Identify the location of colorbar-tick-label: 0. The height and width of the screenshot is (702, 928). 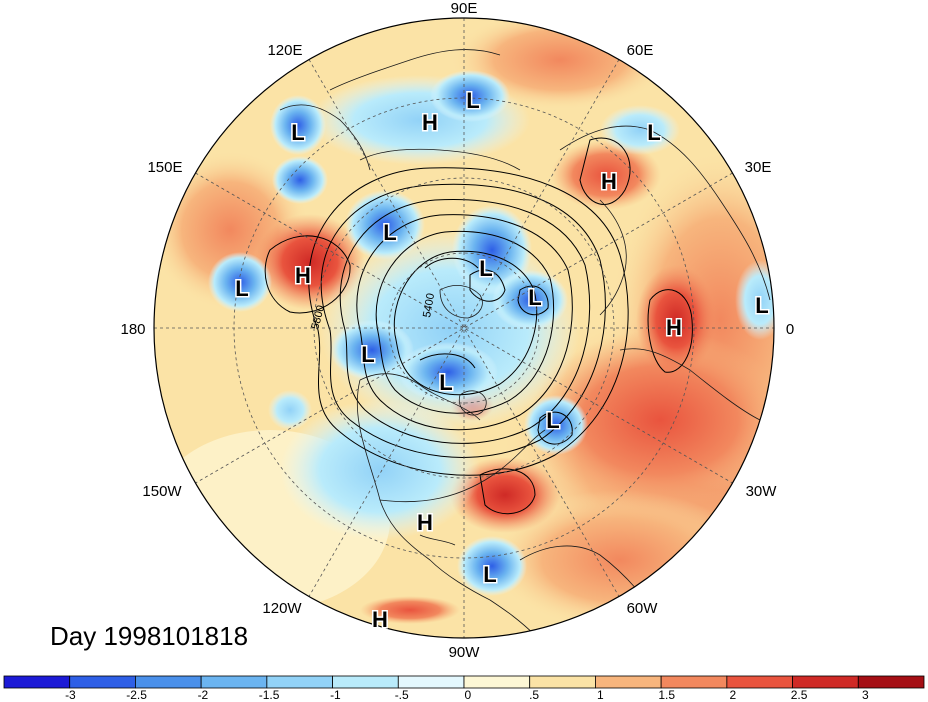
(468, 695).